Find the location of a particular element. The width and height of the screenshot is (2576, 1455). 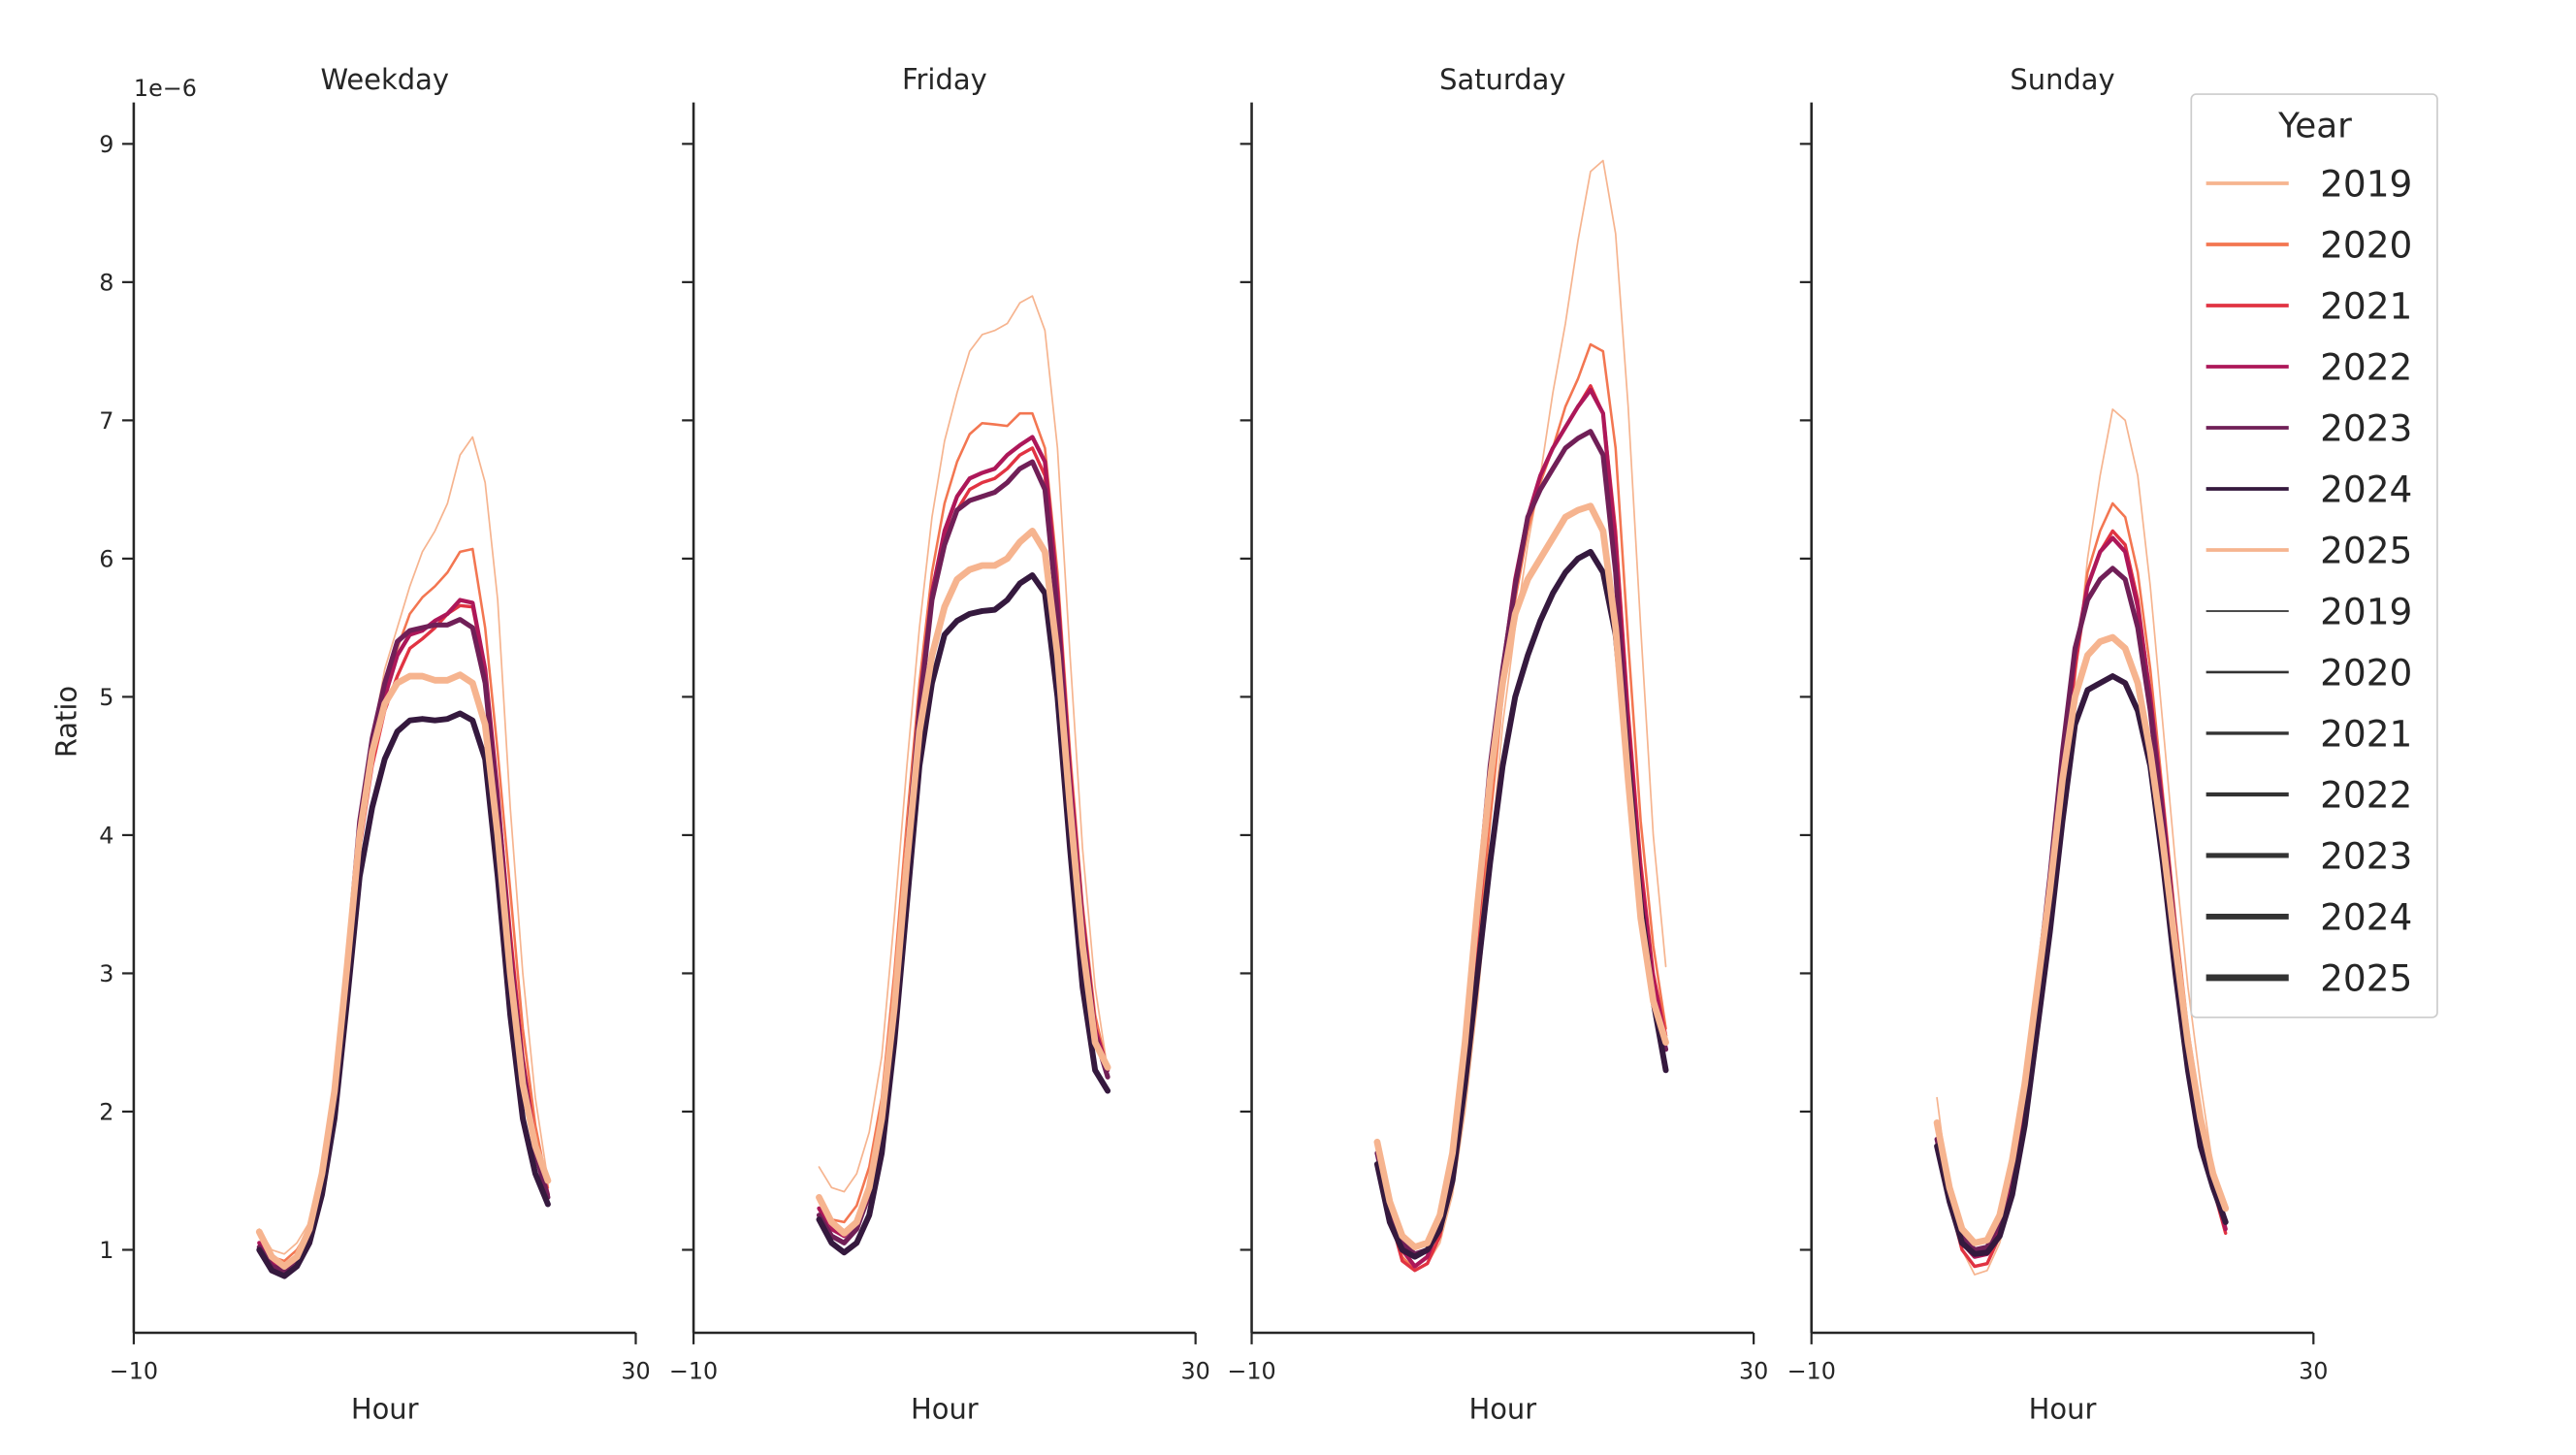

panel-title: Weekday is located at coordinates (384, 79).